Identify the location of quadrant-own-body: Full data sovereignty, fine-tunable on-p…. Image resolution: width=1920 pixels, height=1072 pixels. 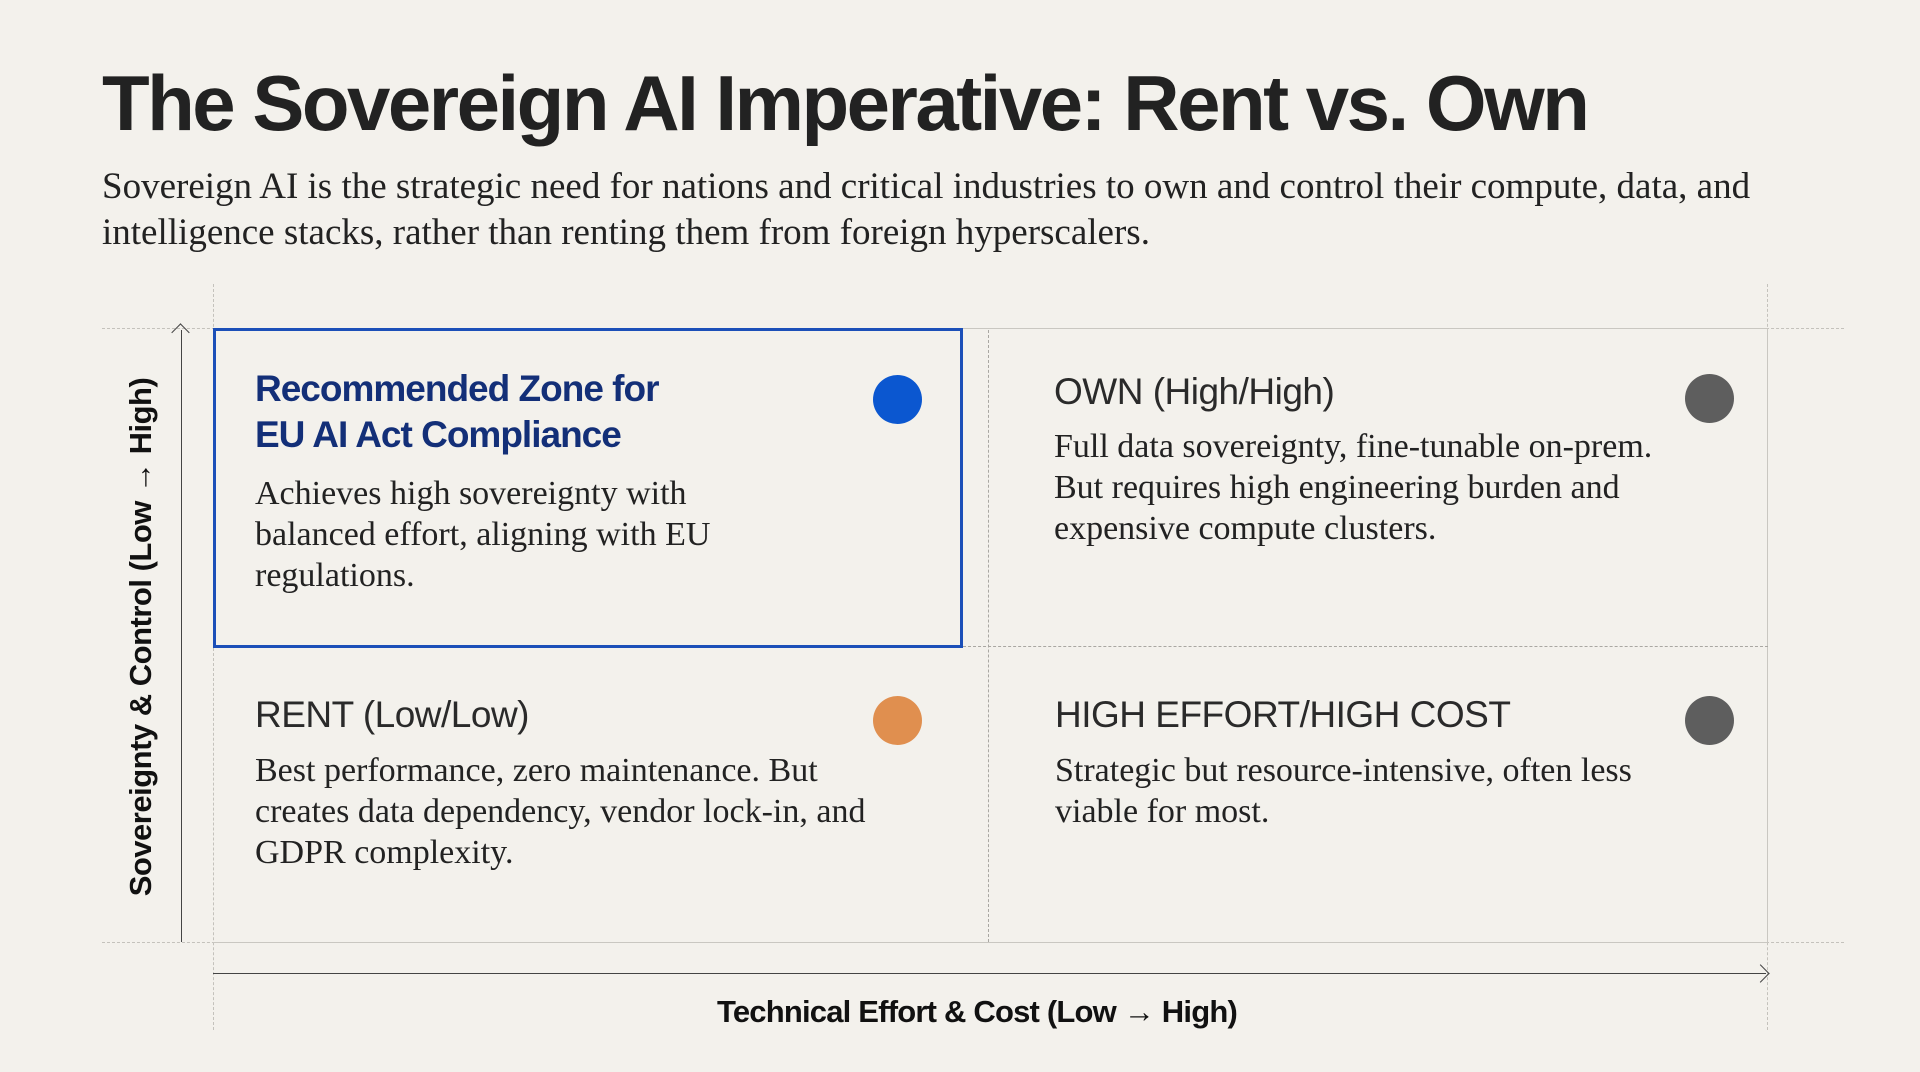
(1353, 487).